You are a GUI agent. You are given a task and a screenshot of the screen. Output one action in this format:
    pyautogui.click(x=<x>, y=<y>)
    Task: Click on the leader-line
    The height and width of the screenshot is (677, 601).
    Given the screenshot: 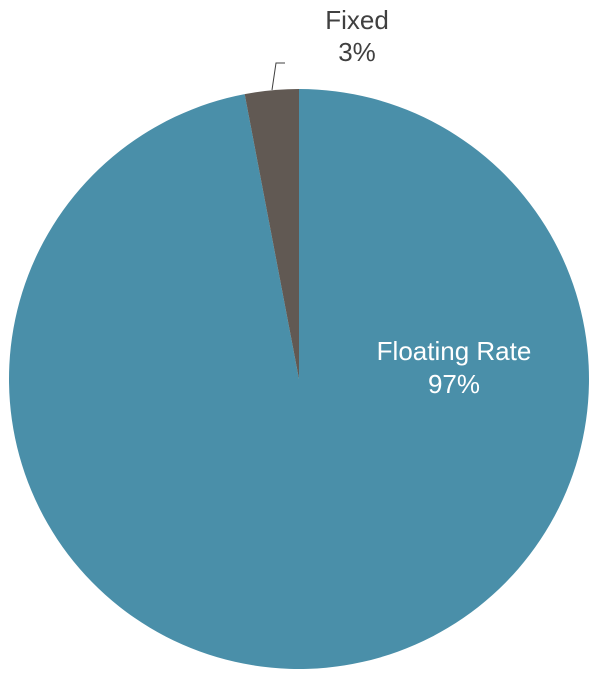 What is the action you would take?
    pyautogui.click(x=278, y=76)
    